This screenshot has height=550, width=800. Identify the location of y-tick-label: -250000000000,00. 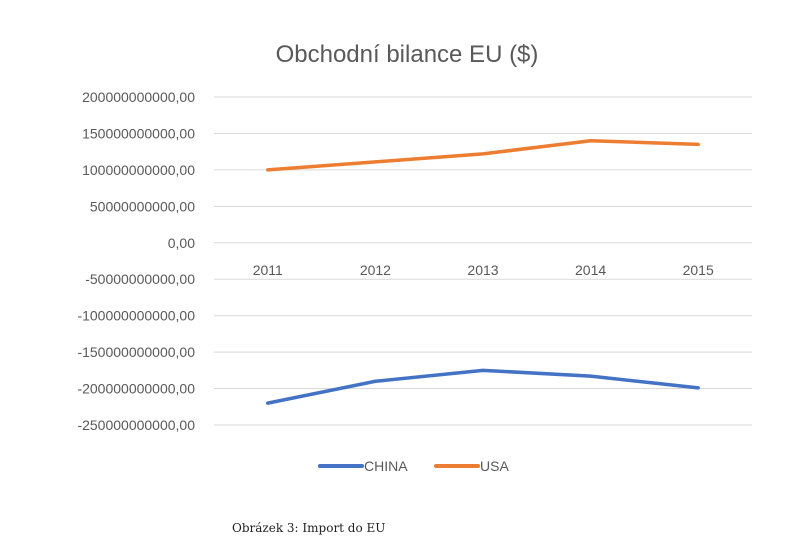
(136, 425).